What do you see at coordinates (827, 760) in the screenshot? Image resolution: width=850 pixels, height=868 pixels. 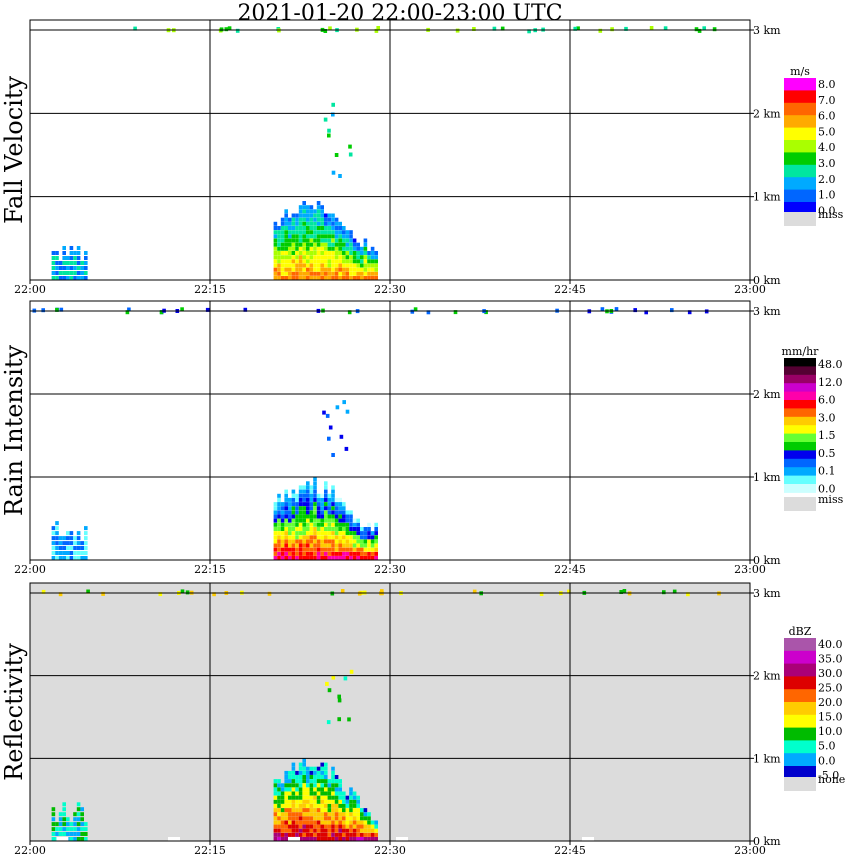 I see `colorbar-label: 0.0` at bounding box center [827, 760].